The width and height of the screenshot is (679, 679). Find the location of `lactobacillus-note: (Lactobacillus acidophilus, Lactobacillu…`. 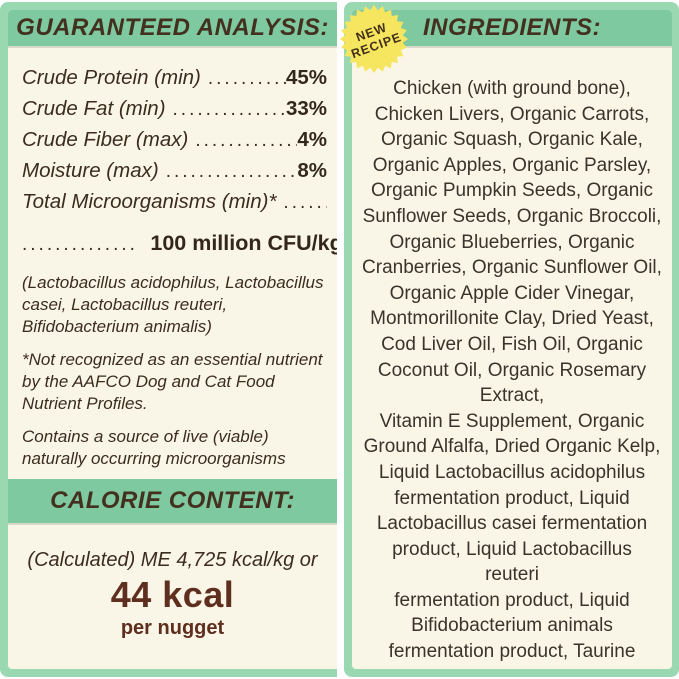

lactobacillus-note: (Lactobacillus acidophilus, Lactobacillu… is located at coordinates (173, 304).